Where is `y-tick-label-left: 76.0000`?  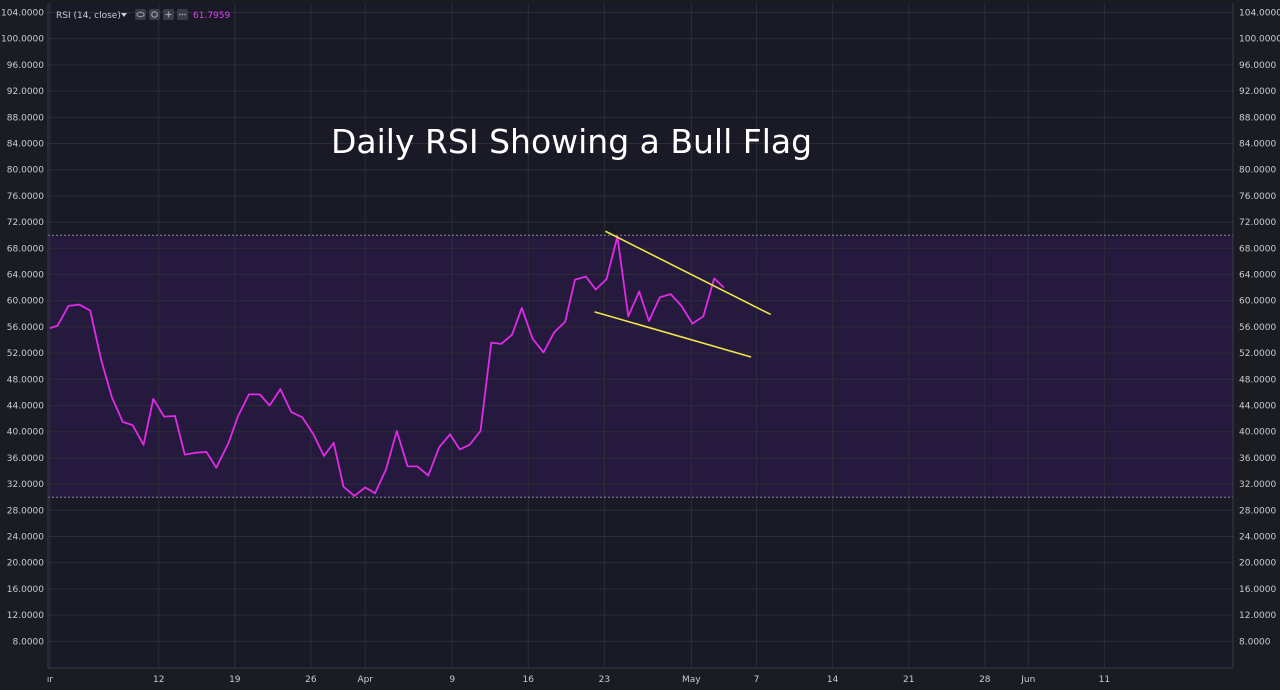
y-tick-label-left: 76.0000 is located at coordinates (25, 197).